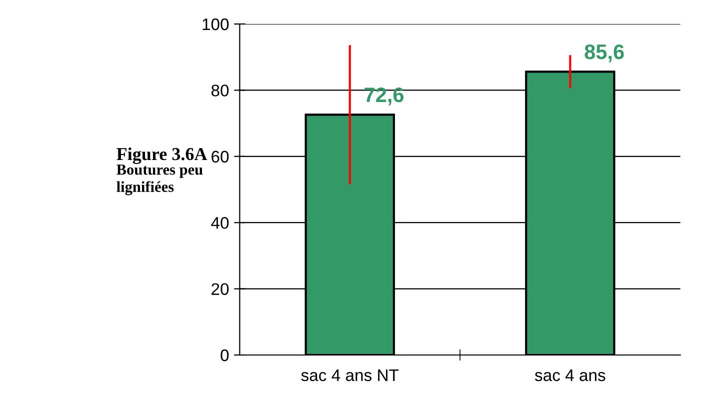  Describe the element at coordinates (570, 376) in the screenshot. I see `x-tick-label: sac 4 ans` at that location.